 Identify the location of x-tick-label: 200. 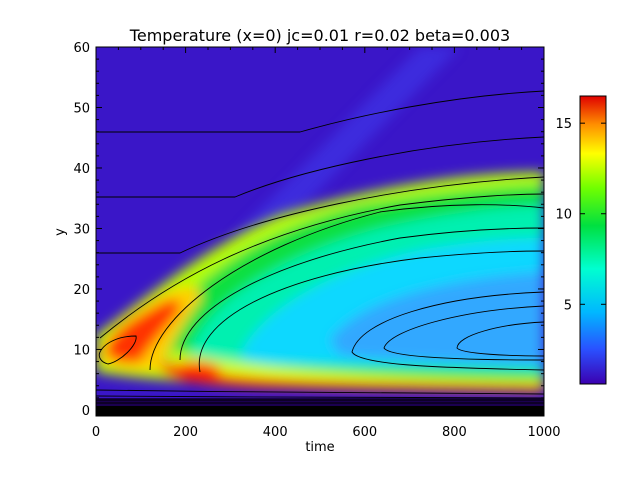
(185, 432).